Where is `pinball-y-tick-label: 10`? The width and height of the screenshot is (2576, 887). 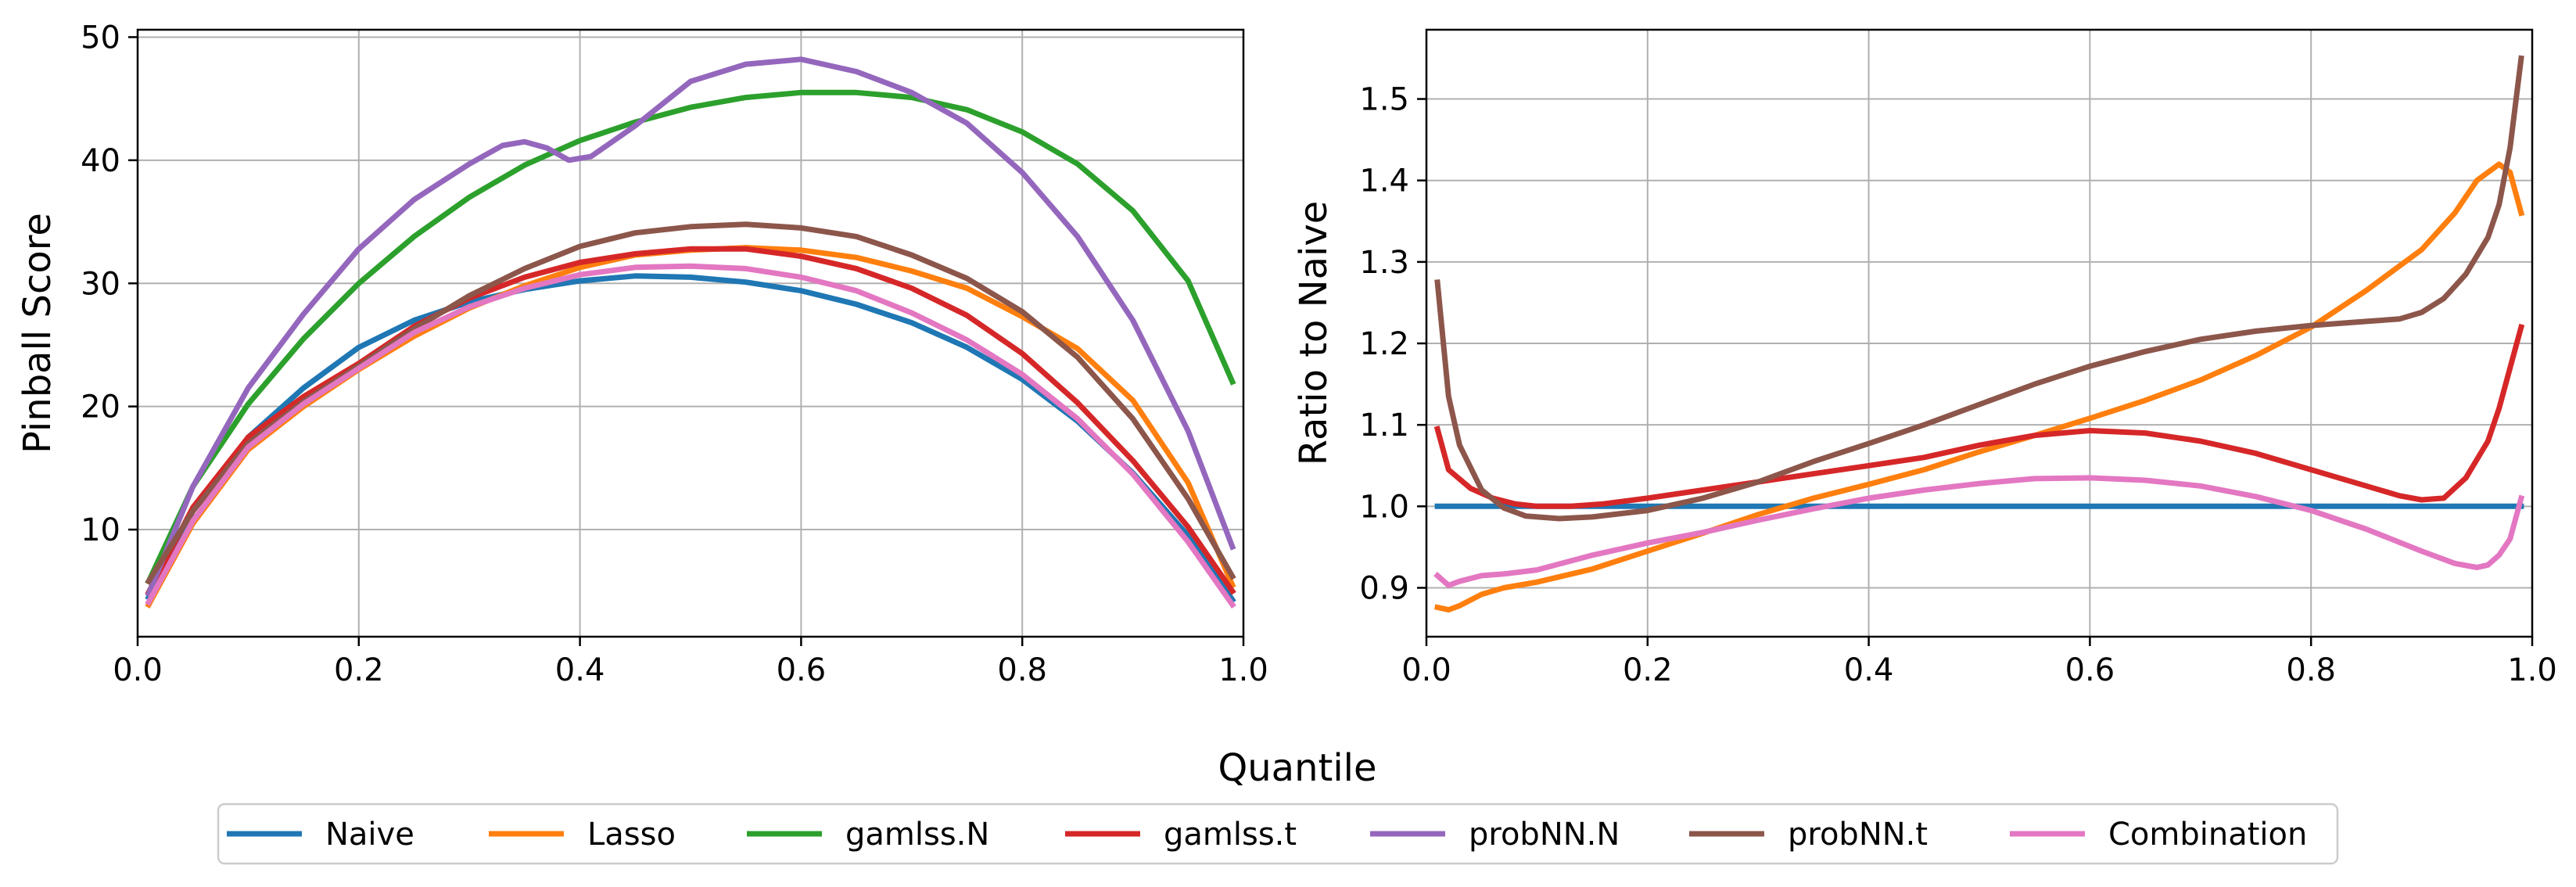
pinball-y-tick-label: 10 is located at coordinates (100, 530).